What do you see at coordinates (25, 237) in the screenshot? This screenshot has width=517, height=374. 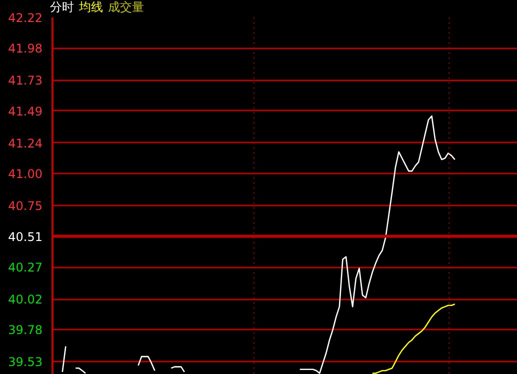 I see `y-tick-label: 40.51` at bounding box center [25, 237].